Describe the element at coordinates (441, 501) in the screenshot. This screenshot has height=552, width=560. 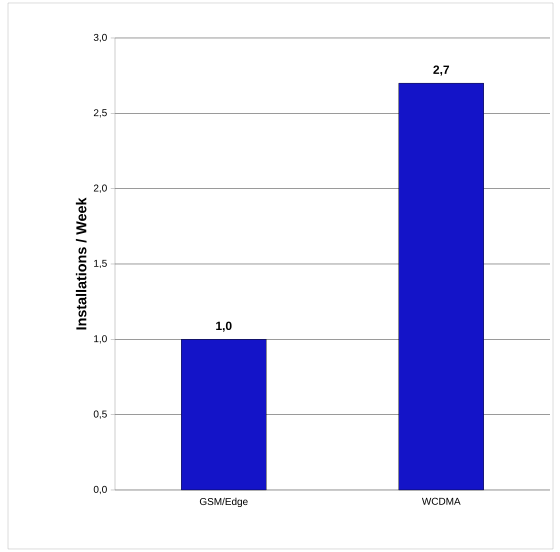
I see `x-tick-label: WCDMA` at that location.